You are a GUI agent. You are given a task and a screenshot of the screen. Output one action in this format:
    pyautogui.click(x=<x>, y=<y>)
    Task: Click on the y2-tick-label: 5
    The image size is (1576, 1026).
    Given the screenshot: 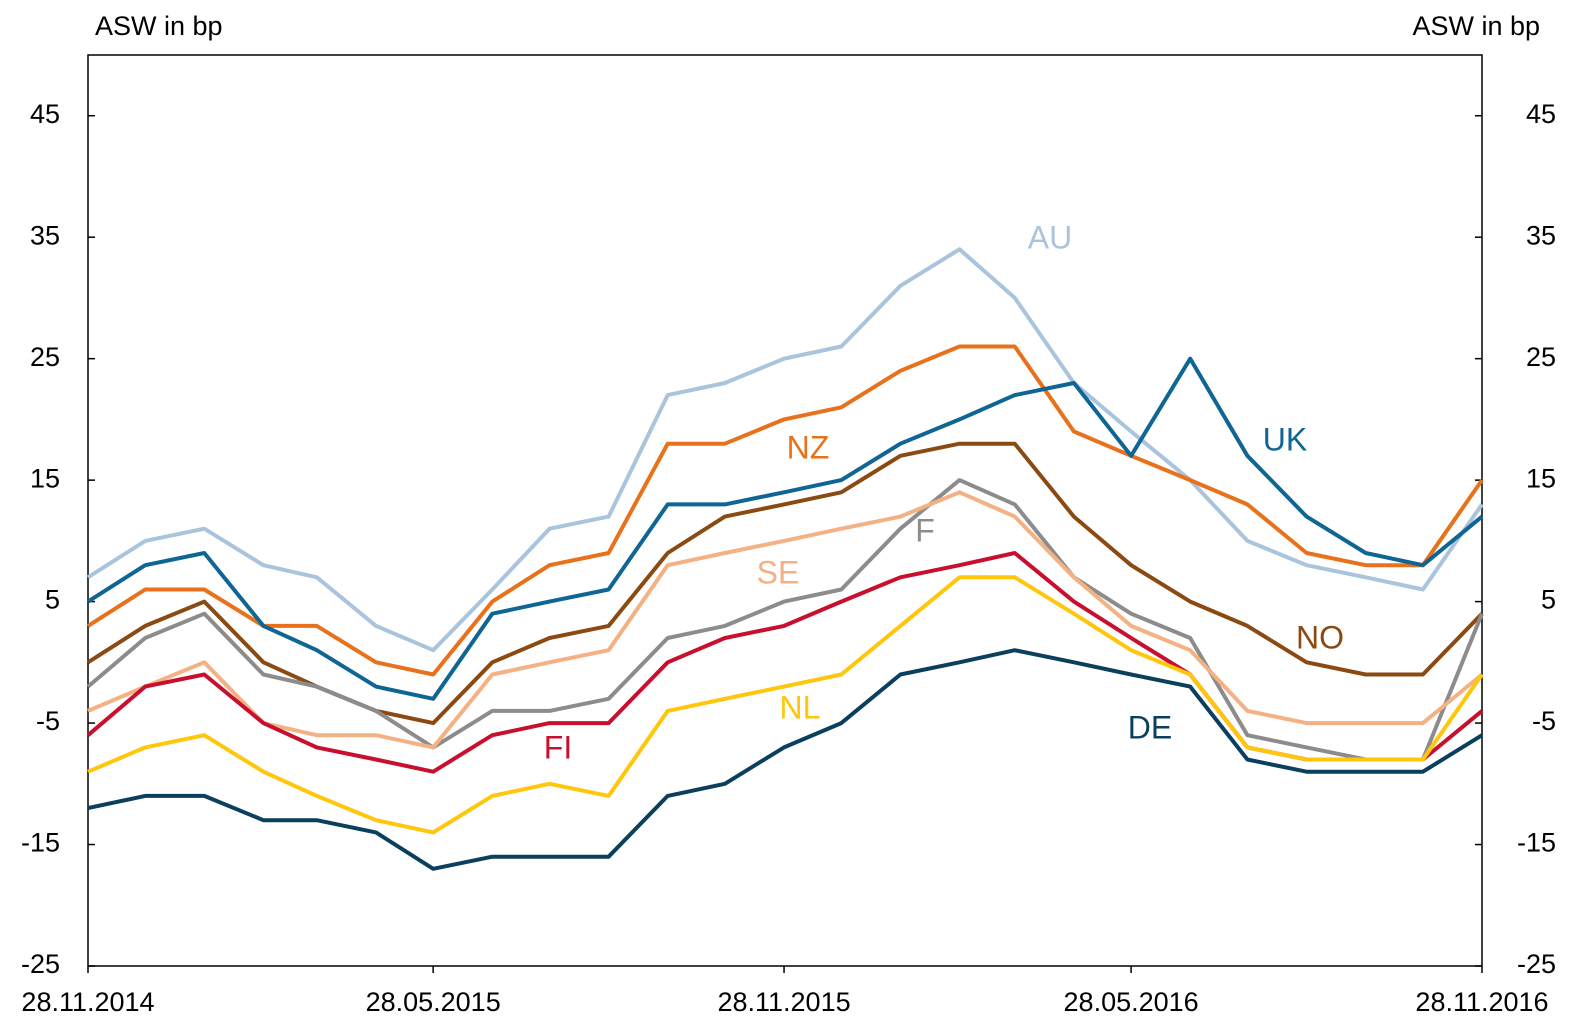 What is the action you would take?
    pyautogui.click(x=1548, y=600)
    